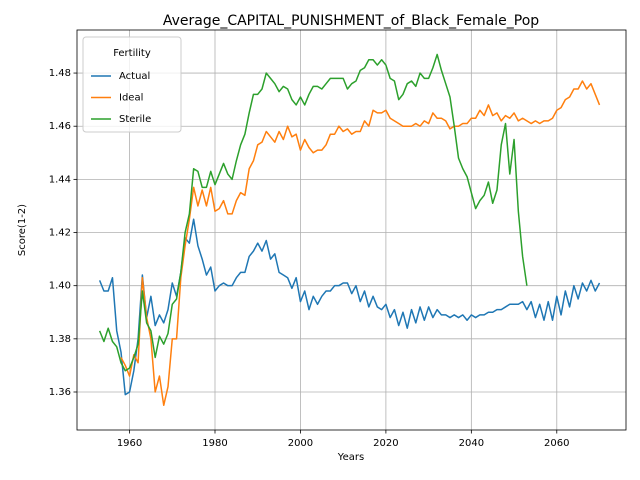 The height and width of the screenshot is (480, 640). I want to click on y-tick-label: 1.40, so click(60, 286).